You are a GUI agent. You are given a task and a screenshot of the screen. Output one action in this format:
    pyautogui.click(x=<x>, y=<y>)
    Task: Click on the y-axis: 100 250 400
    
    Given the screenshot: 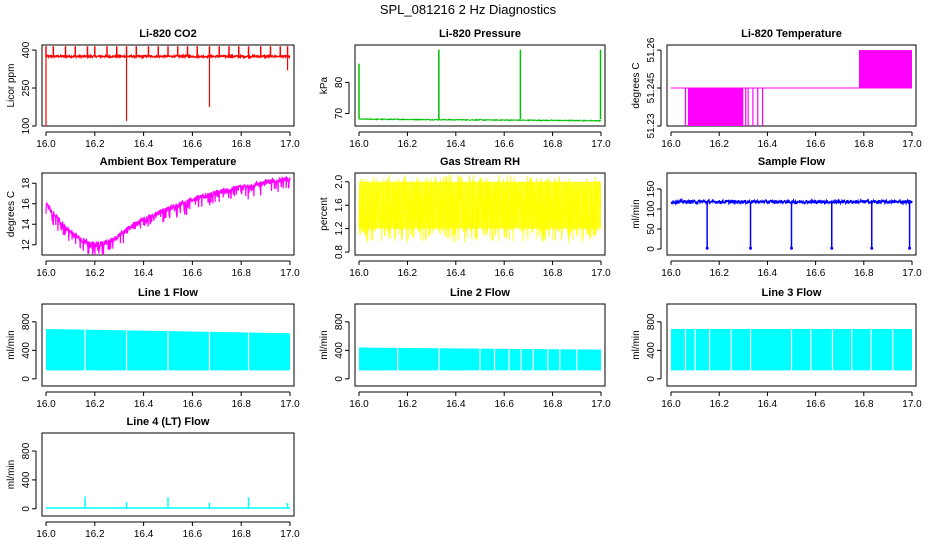 What is the action you would take?
    pyautogui.click(x=29, y=87)
    